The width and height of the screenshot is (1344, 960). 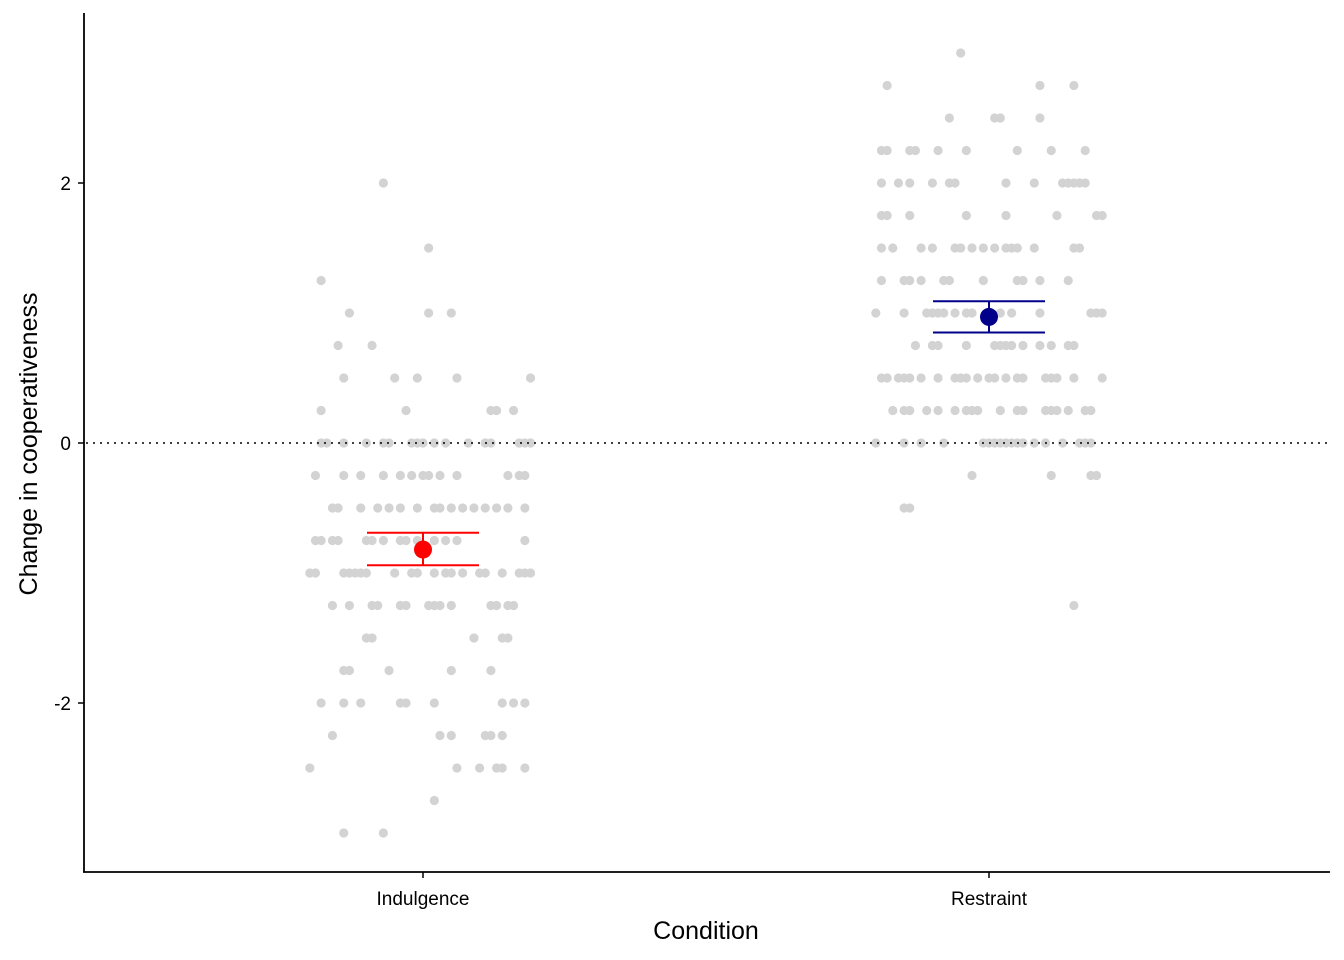 I want to click on y-tick-label: -2, so click(x=62, y=704).